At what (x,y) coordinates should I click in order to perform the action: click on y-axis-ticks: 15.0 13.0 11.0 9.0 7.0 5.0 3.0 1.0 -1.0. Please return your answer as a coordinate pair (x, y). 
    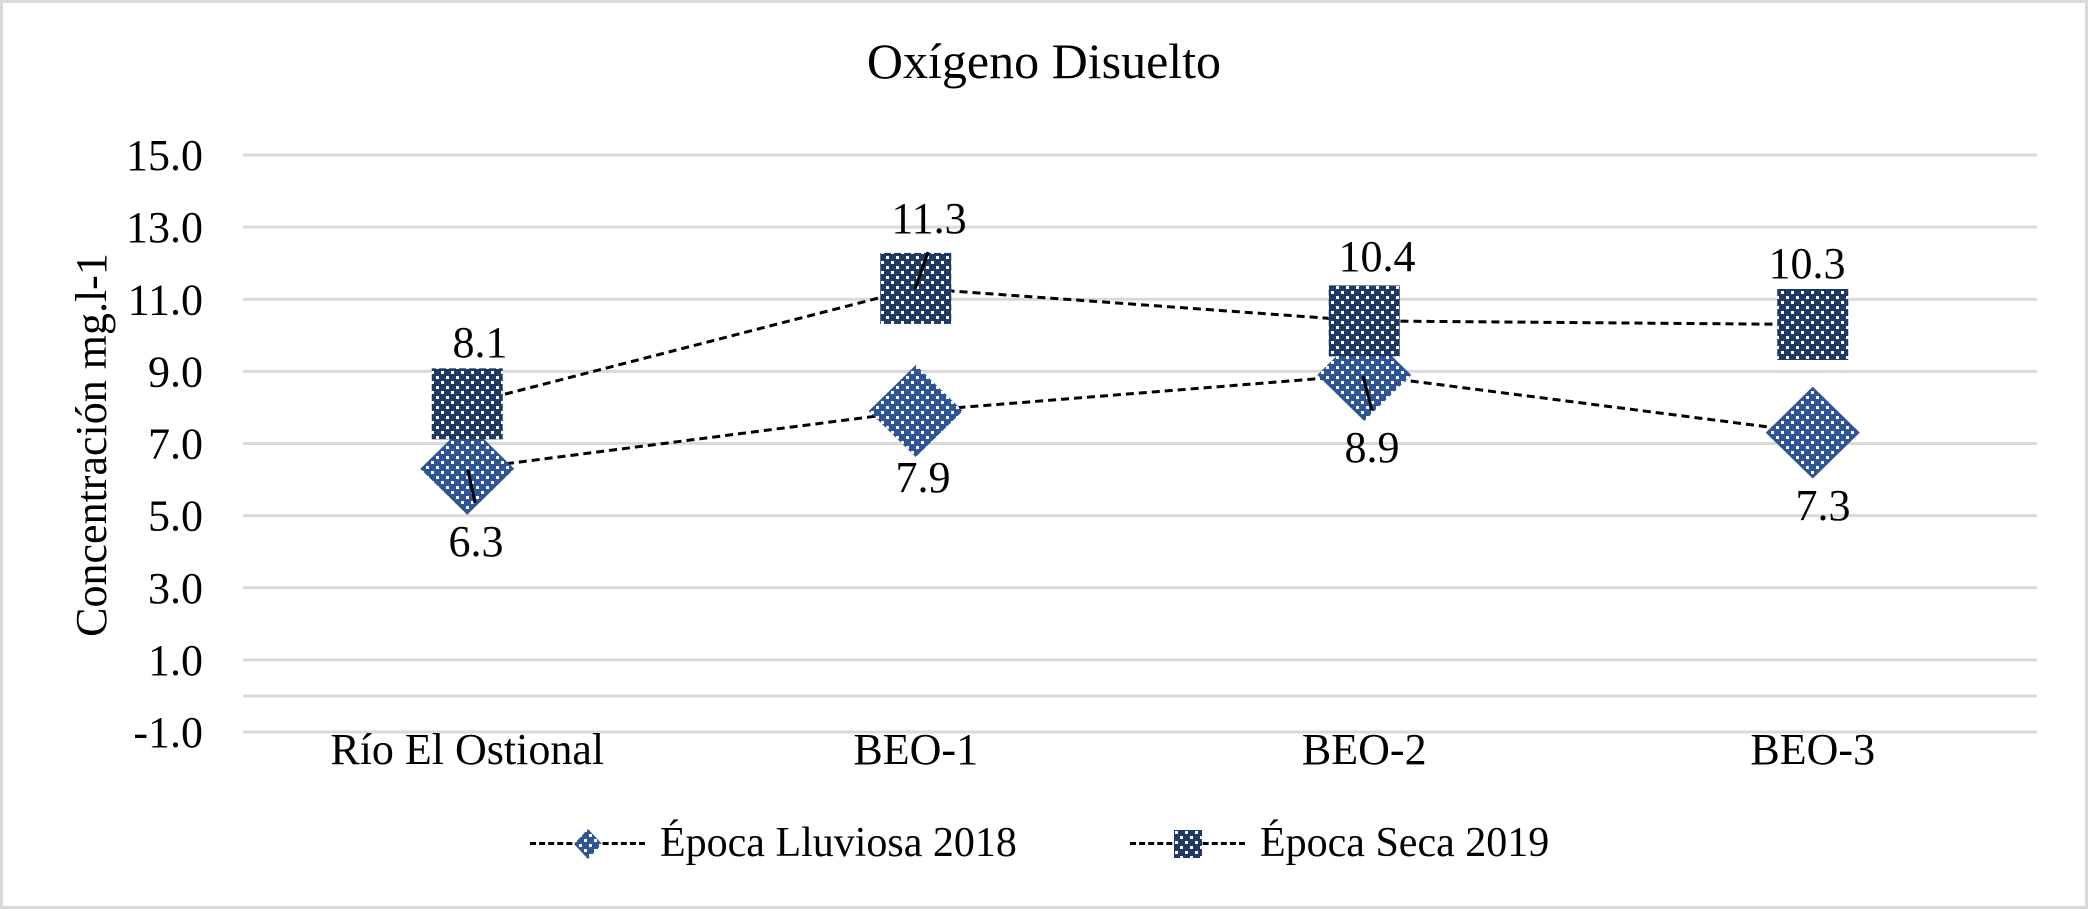
    Looking at the image, I should click on (164, 444).